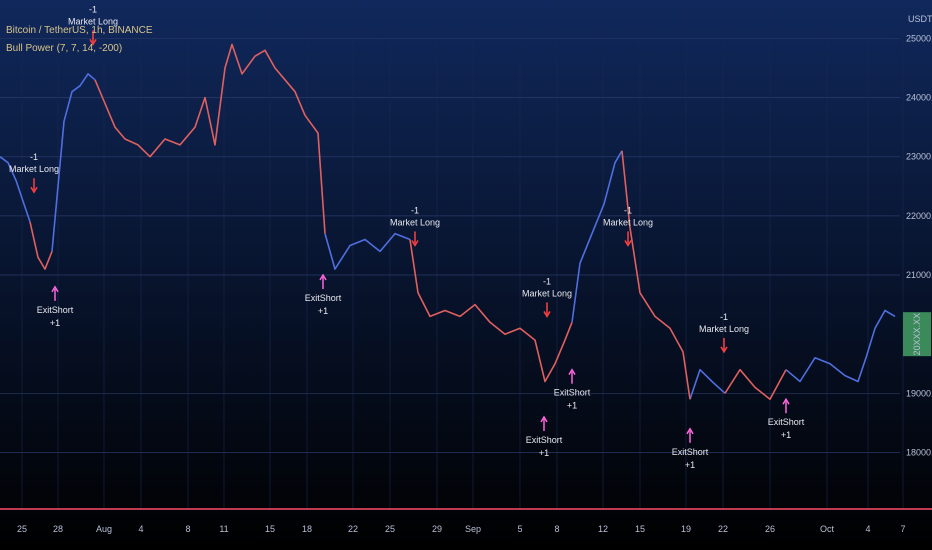 The width and height of the screenshot is (932, 550). What do you see at coordinates (920, 19) in the screenshot?
I see `y-unit-label: USDT` at bounding box center [920, 19].